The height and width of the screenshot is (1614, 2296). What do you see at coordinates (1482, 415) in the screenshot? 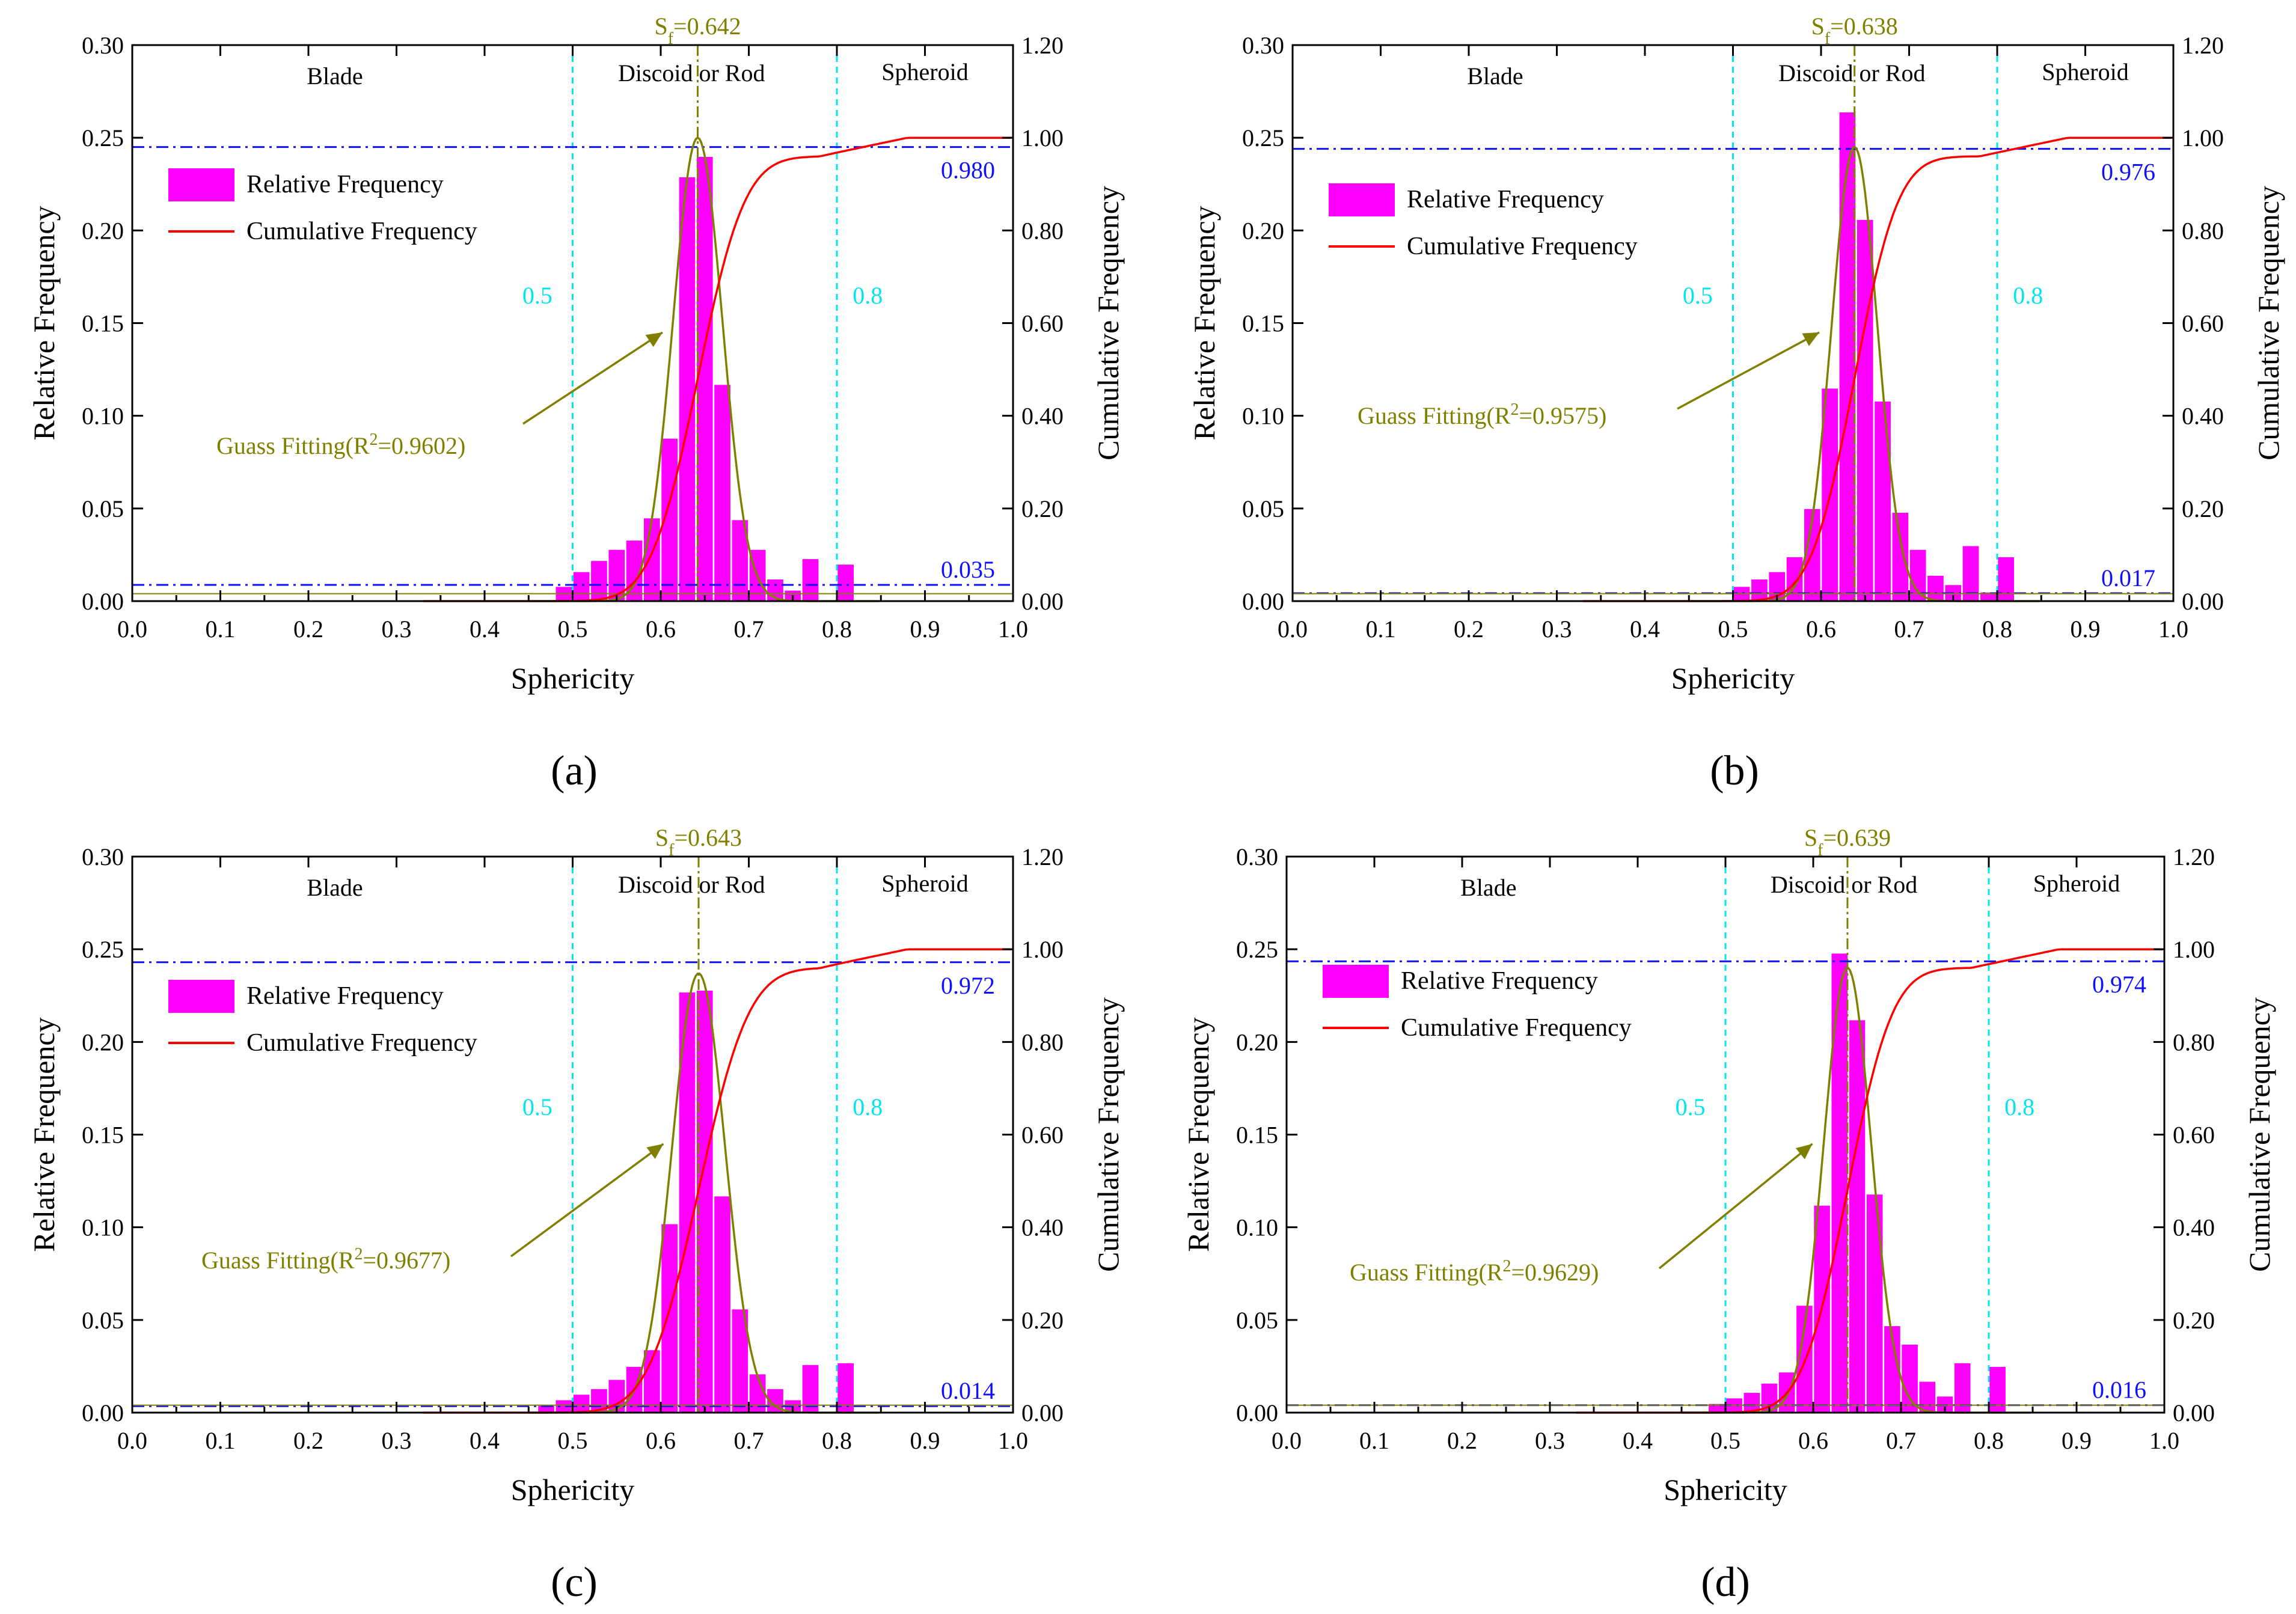
I see `gauss-fit-label: Guass Fitting(R2=0.9575)` at bounding box center [1482, 415].